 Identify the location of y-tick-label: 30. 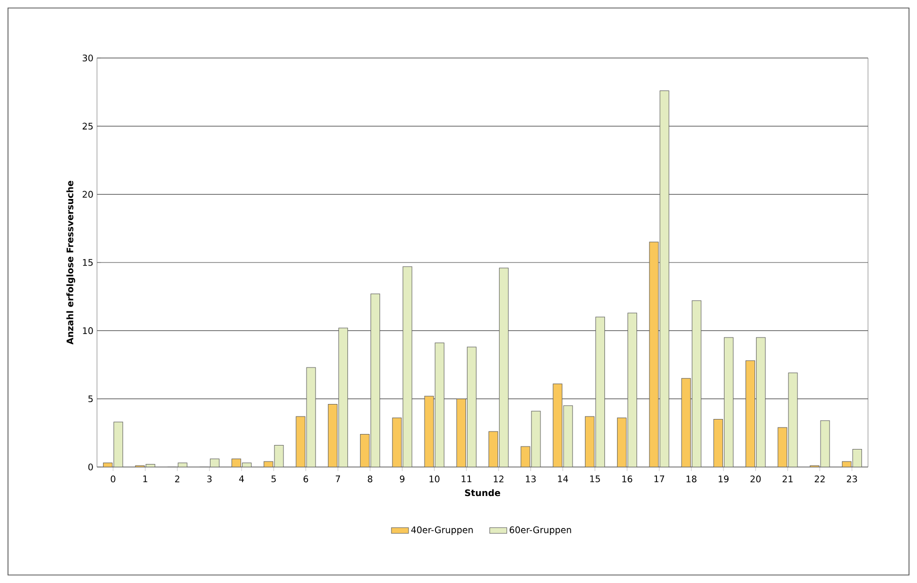
(87, 58).